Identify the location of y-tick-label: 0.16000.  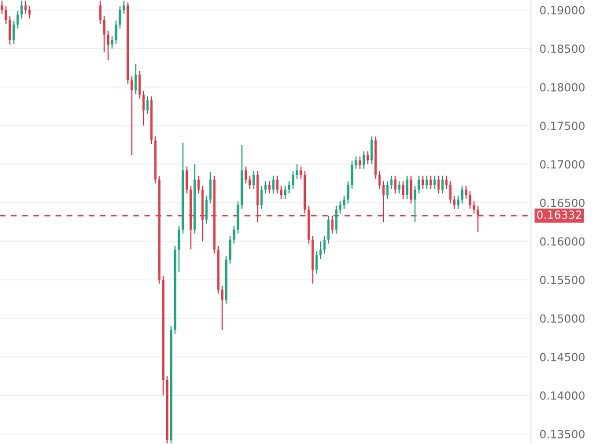
(562, 241).